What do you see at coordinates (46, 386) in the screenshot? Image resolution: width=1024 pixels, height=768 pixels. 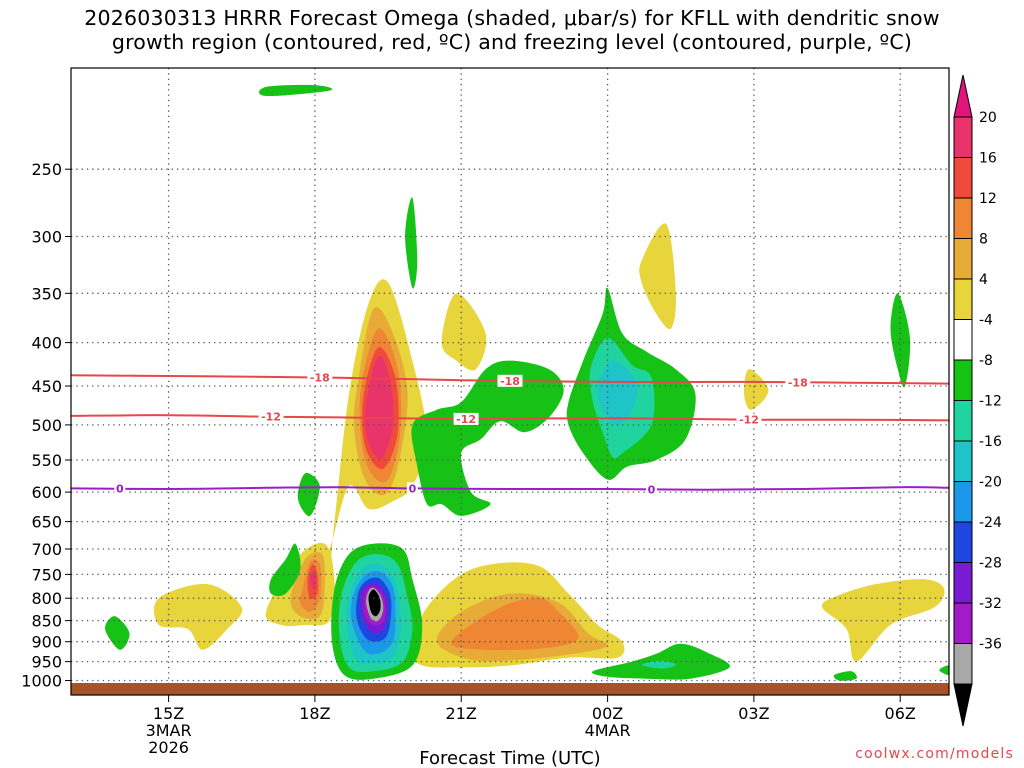 I see `y-tick-label-450: 450` at bounding box center [46, 386].